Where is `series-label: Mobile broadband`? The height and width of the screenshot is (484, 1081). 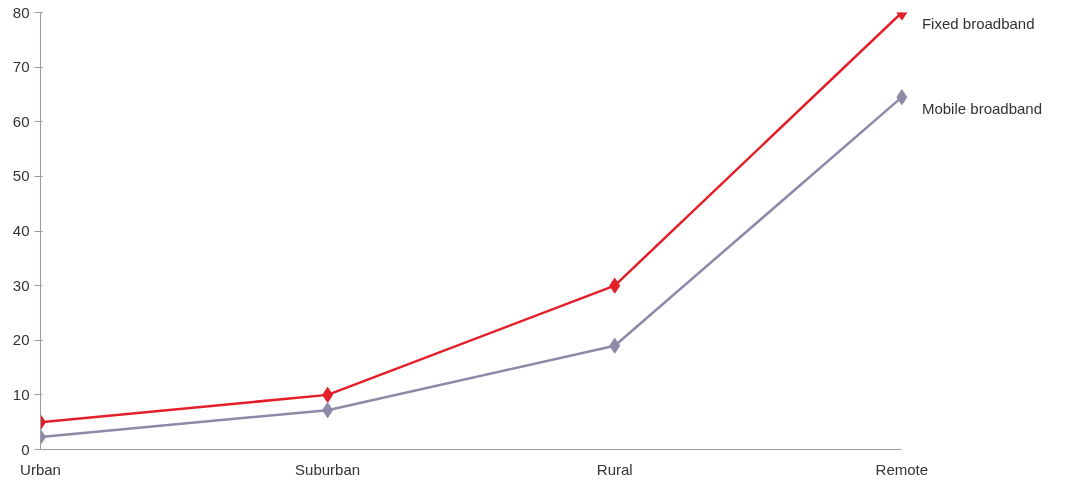
series-label: Mobile broadband is located at coordinates (982, 108).